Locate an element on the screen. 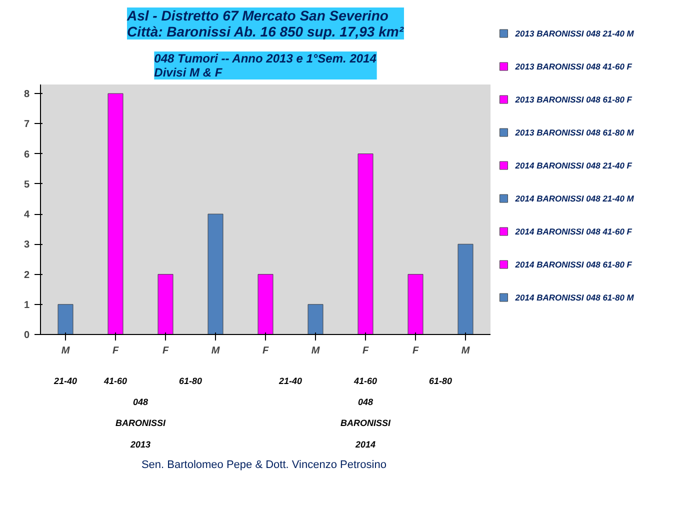 The image size is (678, 508). y-tick-label: 8 is located at coordinates (27, 94).